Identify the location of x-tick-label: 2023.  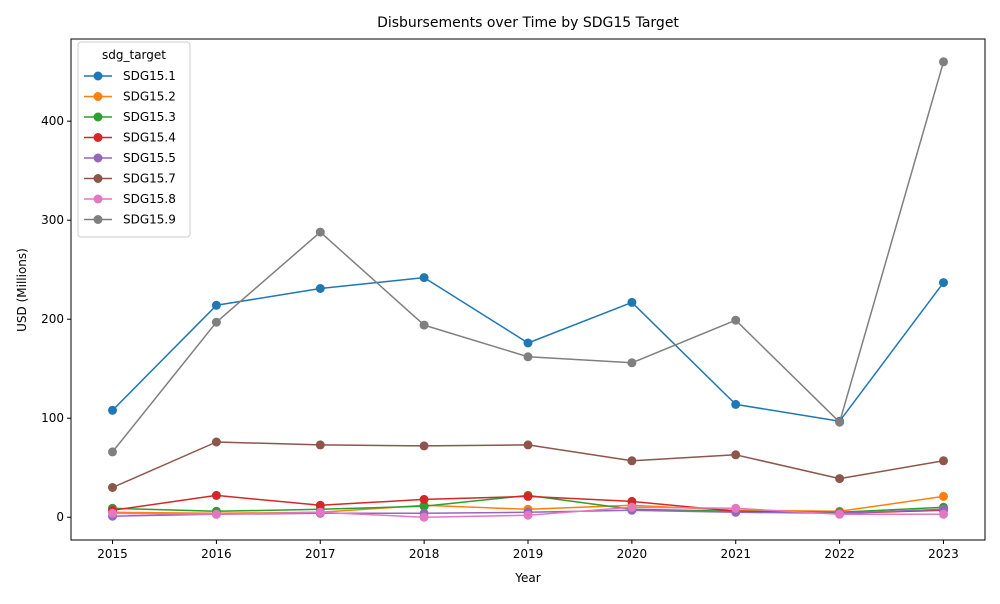
(943, 554).